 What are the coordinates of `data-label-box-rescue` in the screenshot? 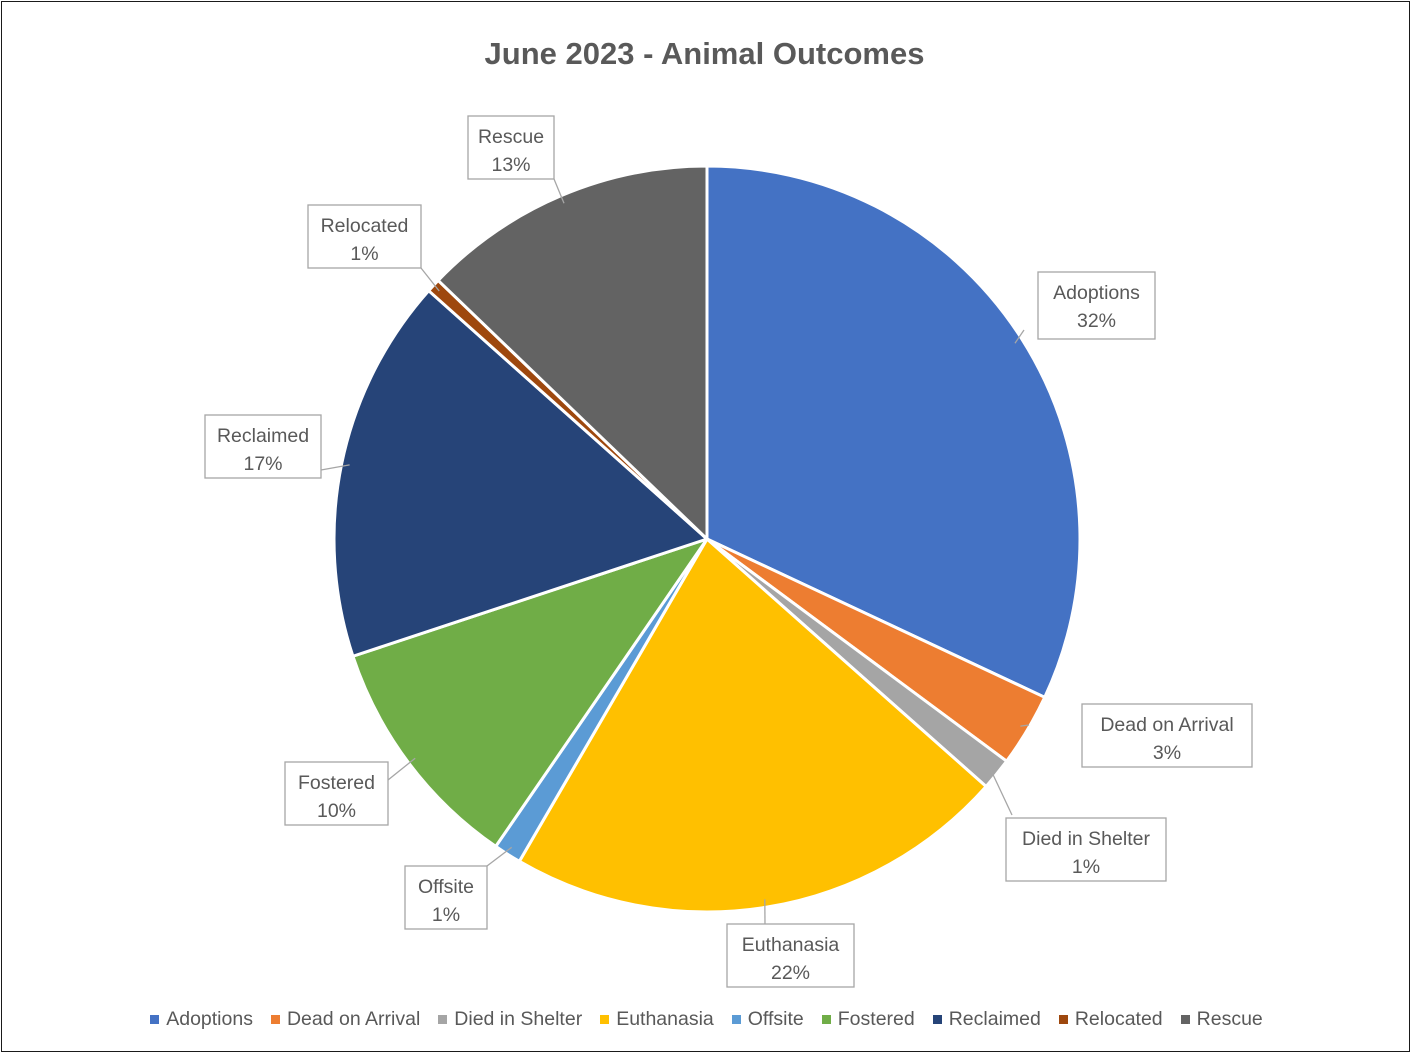 It's located at (511, 147).